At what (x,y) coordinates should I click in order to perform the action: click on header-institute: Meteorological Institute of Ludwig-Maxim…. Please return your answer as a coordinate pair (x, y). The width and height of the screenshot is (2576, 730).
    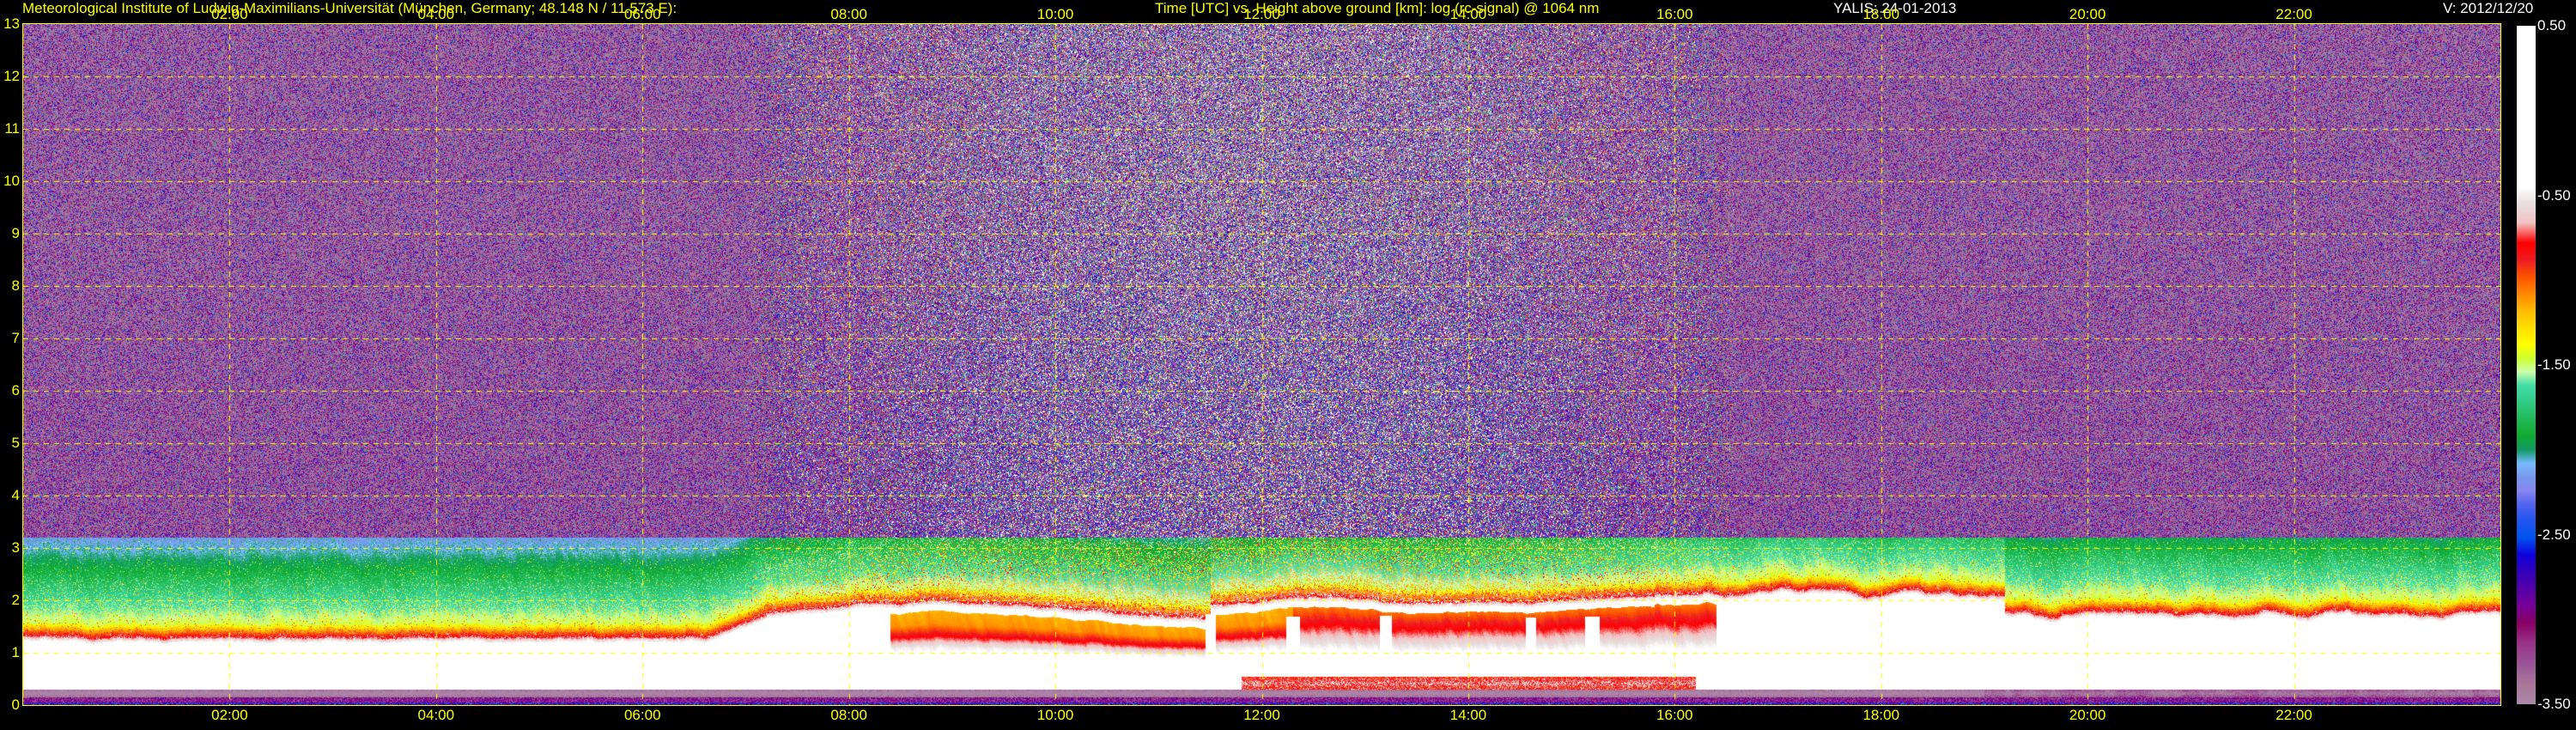
    Looking at the image, I should click on (349, 8).